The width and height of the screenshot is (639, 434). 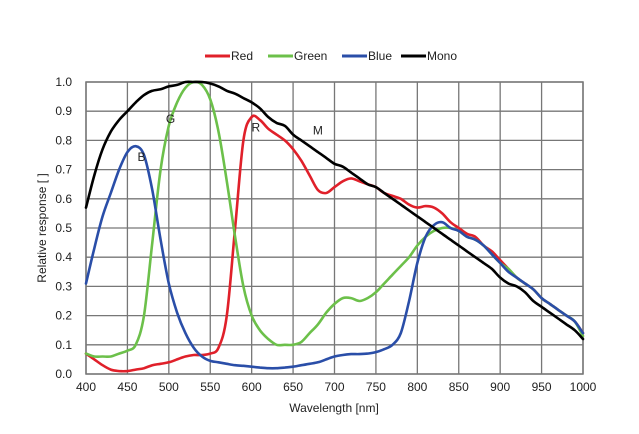 What do you see at coordinates (63, 199) in the screenshot?
I see `y-tick-label: 0.6` at bounding box center [63, 199].